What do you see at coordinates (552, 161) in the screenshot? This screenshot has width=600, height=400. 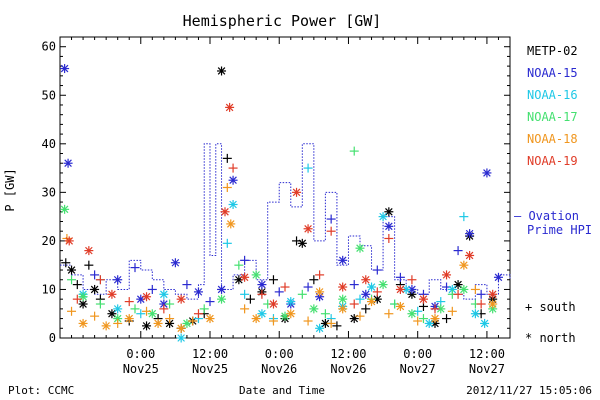 I see `legend-item: NOAA-19` at bounding box center [552, 161].